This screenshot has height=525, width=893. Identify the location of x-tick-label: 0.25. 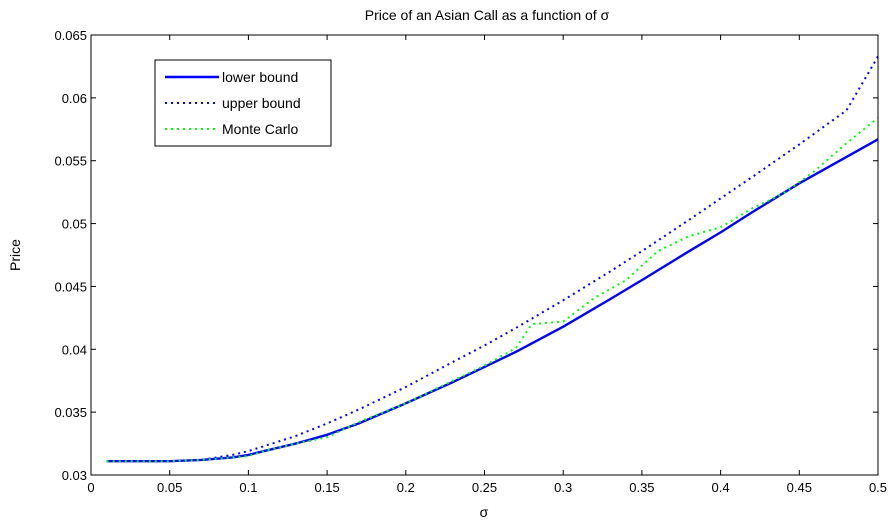
(484, 487).